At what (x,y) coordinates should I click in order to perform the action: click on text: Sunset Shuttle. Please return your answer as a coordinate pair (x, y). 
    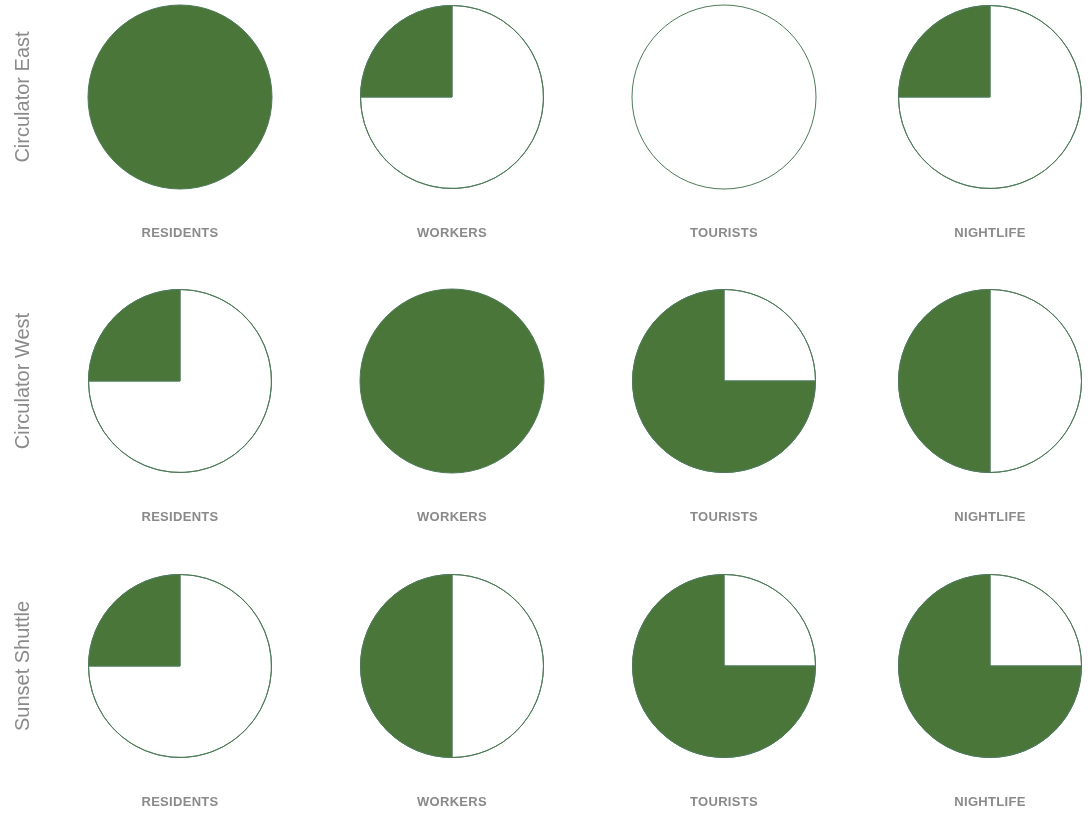
    Looking at the image, I should click on (22, 666).